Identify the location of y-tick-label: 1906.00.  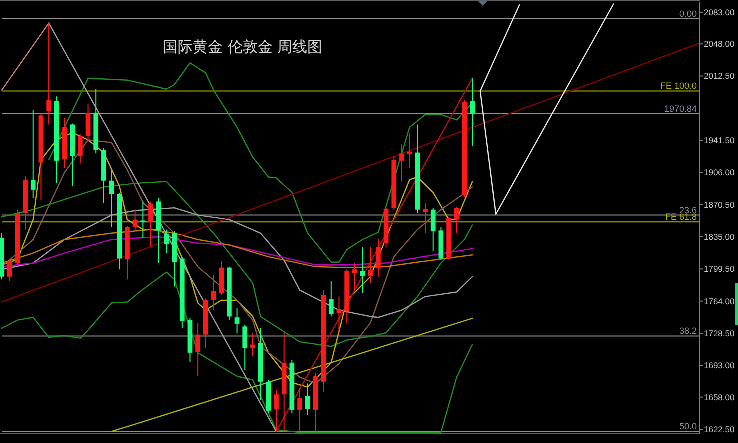
(719, 173).